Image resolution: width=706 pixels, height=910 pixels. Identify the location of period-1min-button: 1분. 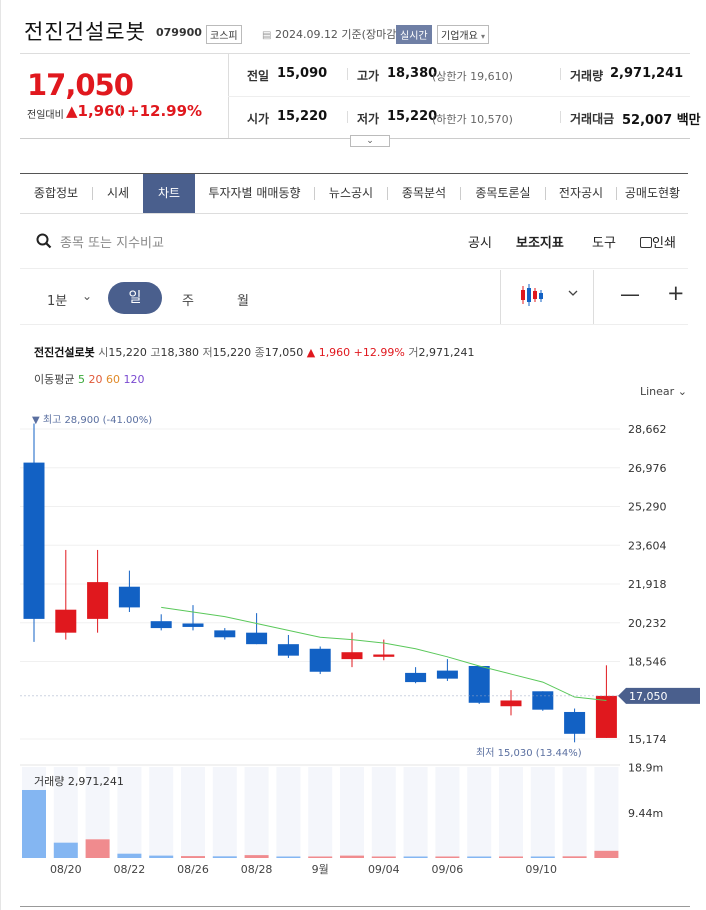
(57, 301).